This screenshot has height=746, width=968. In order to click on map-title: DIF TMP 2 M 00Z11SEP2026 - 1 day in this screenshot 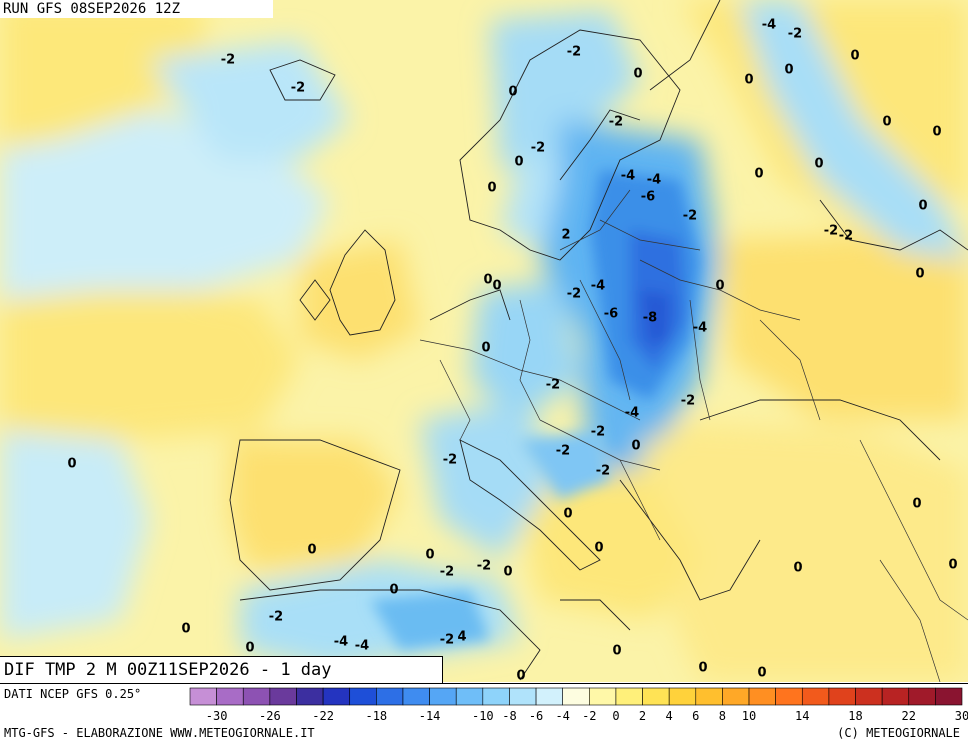, I will do `click(221, 670)`.